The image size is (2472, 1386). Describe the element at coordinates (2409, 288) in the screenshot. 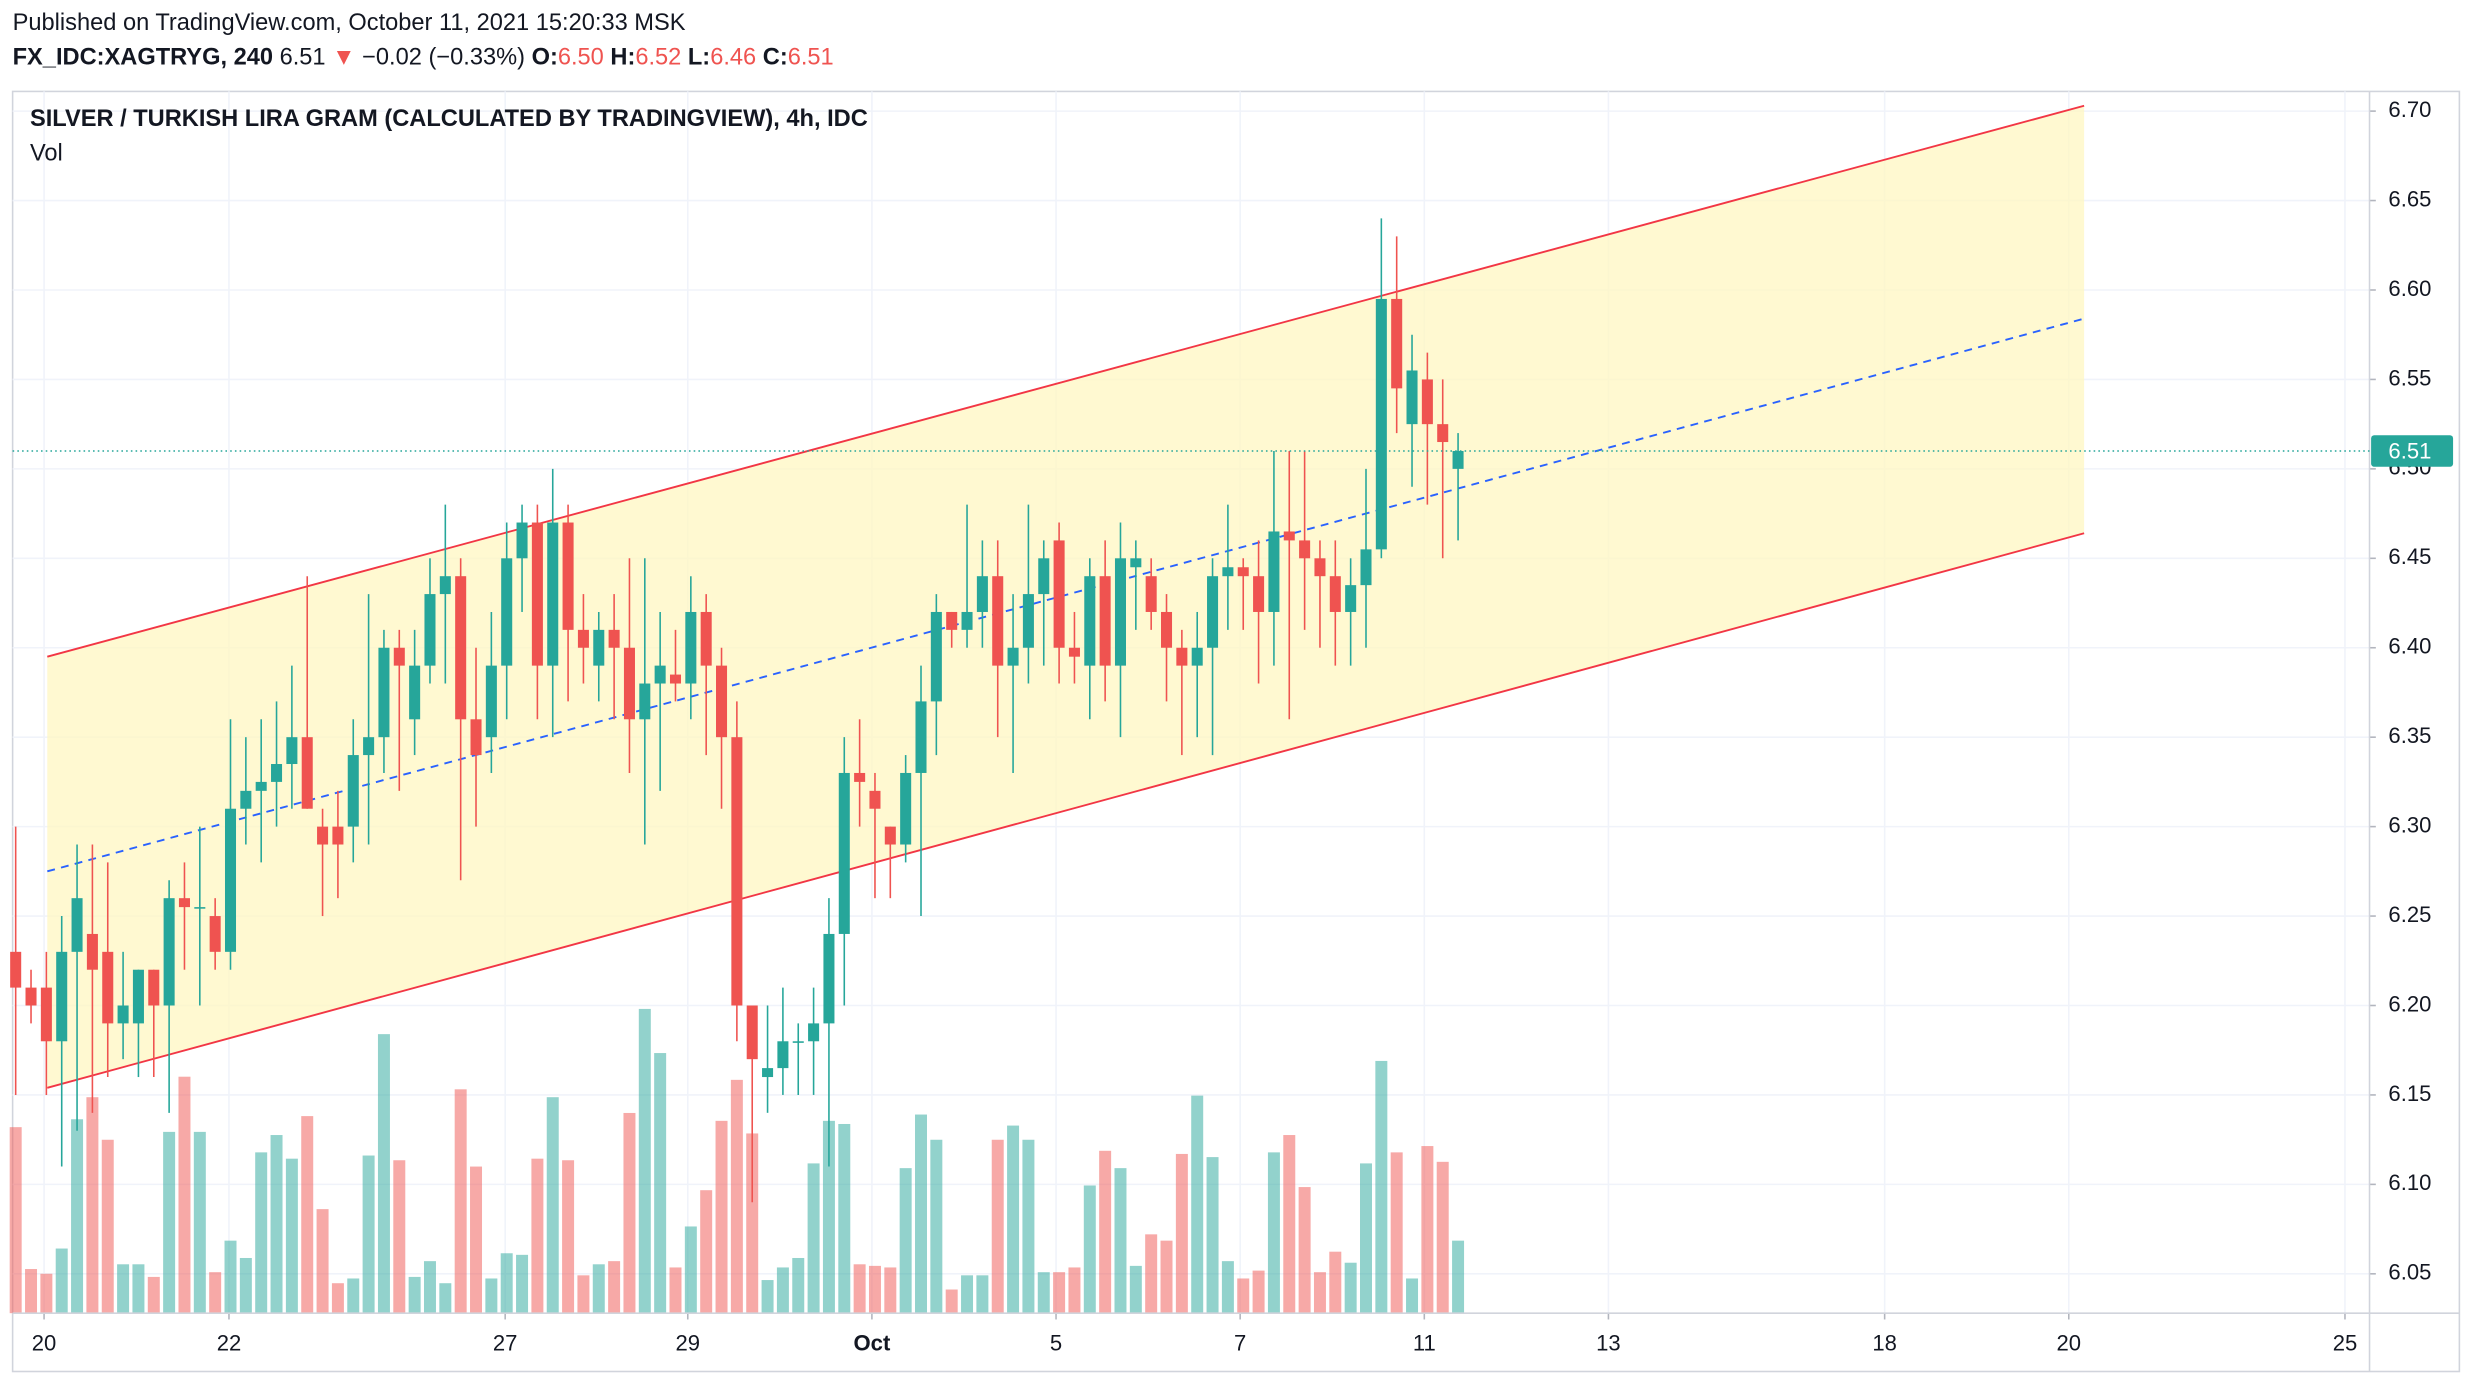

I see `y-tick-label: 6.60` at that location.